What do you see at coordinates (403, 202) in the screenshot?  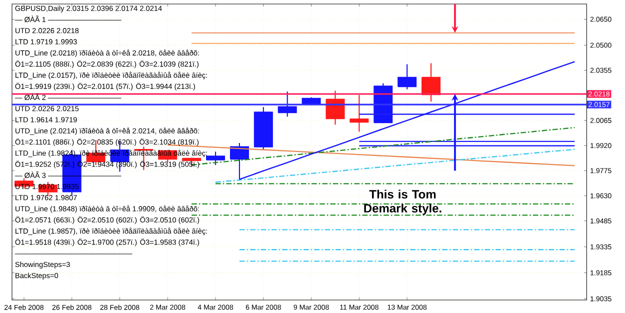 I see `annotation: This is Tom Demark style.` at bounding box center [403, 202].